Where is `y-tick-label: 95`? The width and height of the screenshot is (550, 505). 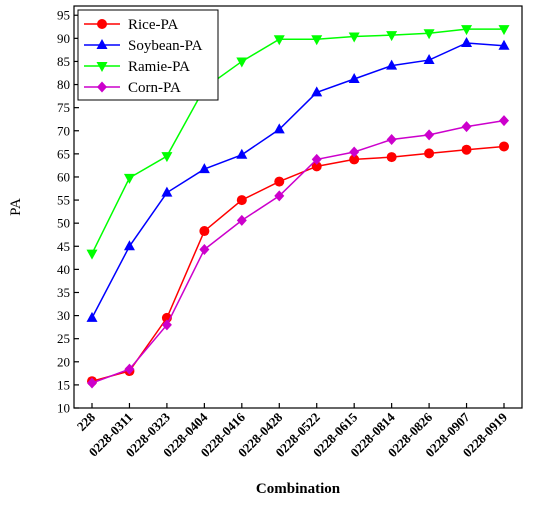
y-tick-label: 95 is located at coordinates (63, 15).